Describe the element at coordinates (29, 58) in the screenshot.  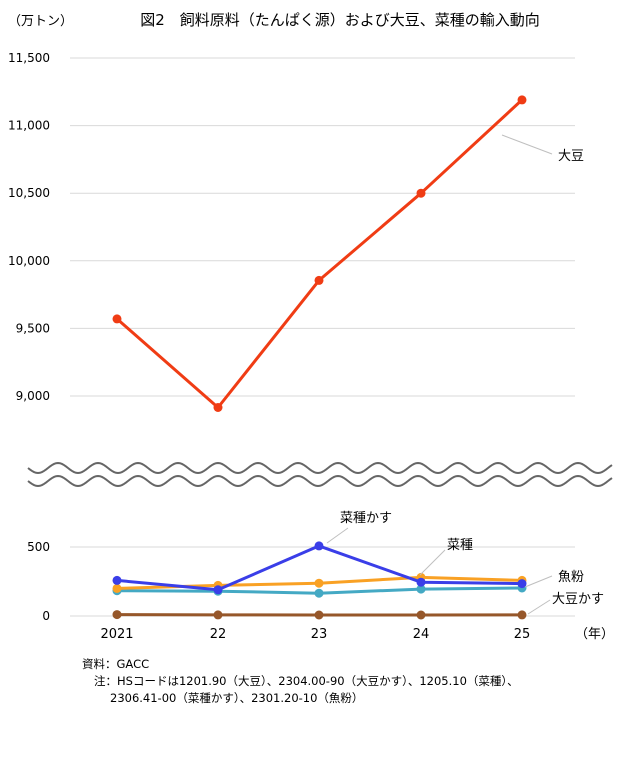
I see `y-tick-11500: 11,500` at that location.